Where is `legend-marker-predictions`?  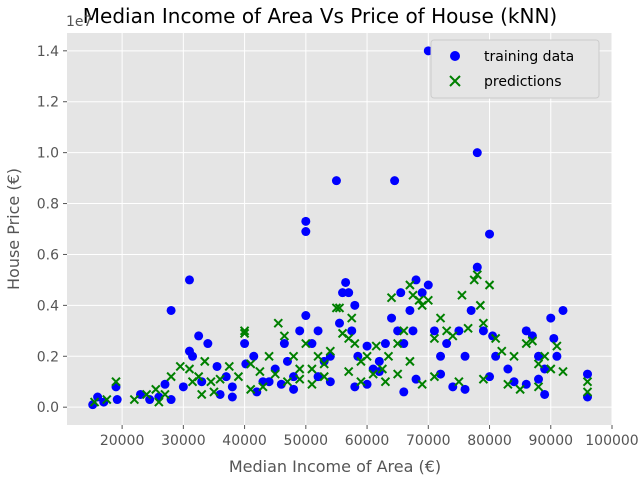 legend-marker-predictions is located at coordinates (455, 81).